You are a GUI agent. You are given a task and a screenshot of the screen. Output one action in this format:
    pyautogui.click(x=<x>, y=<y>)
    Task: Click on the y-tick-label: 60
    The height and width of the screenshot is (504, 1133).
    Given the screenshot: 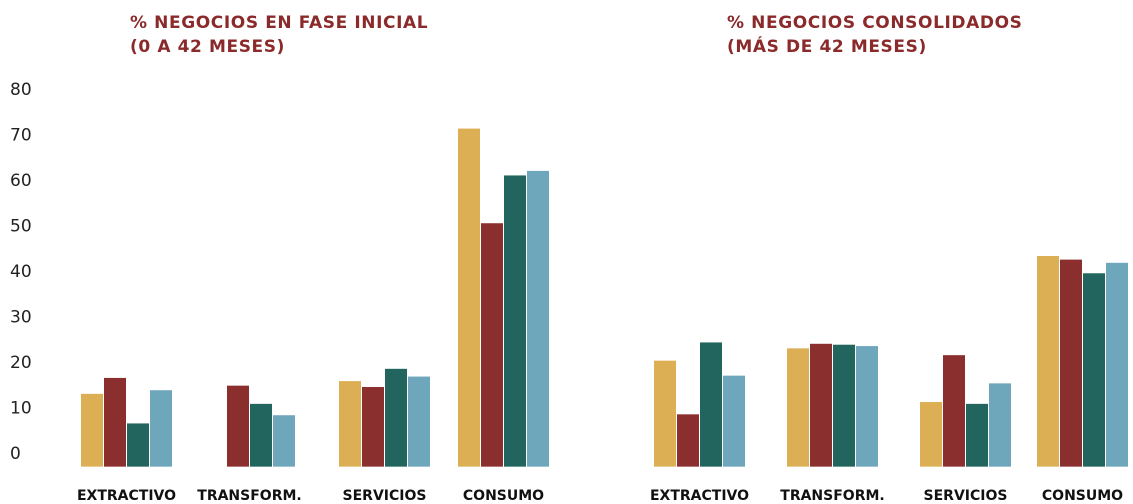 What is the action you would take?
    pyautogui.click(x=21, y=181)
    